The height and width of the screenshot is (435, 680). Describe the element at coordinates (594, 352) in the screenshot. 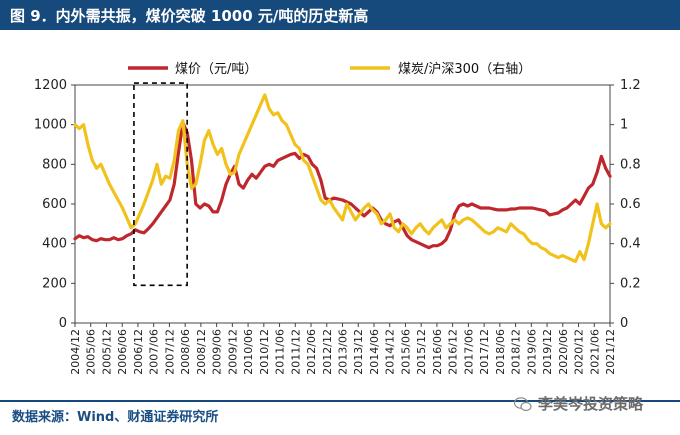

I see `x-tick-label: 2021/06` at that location.